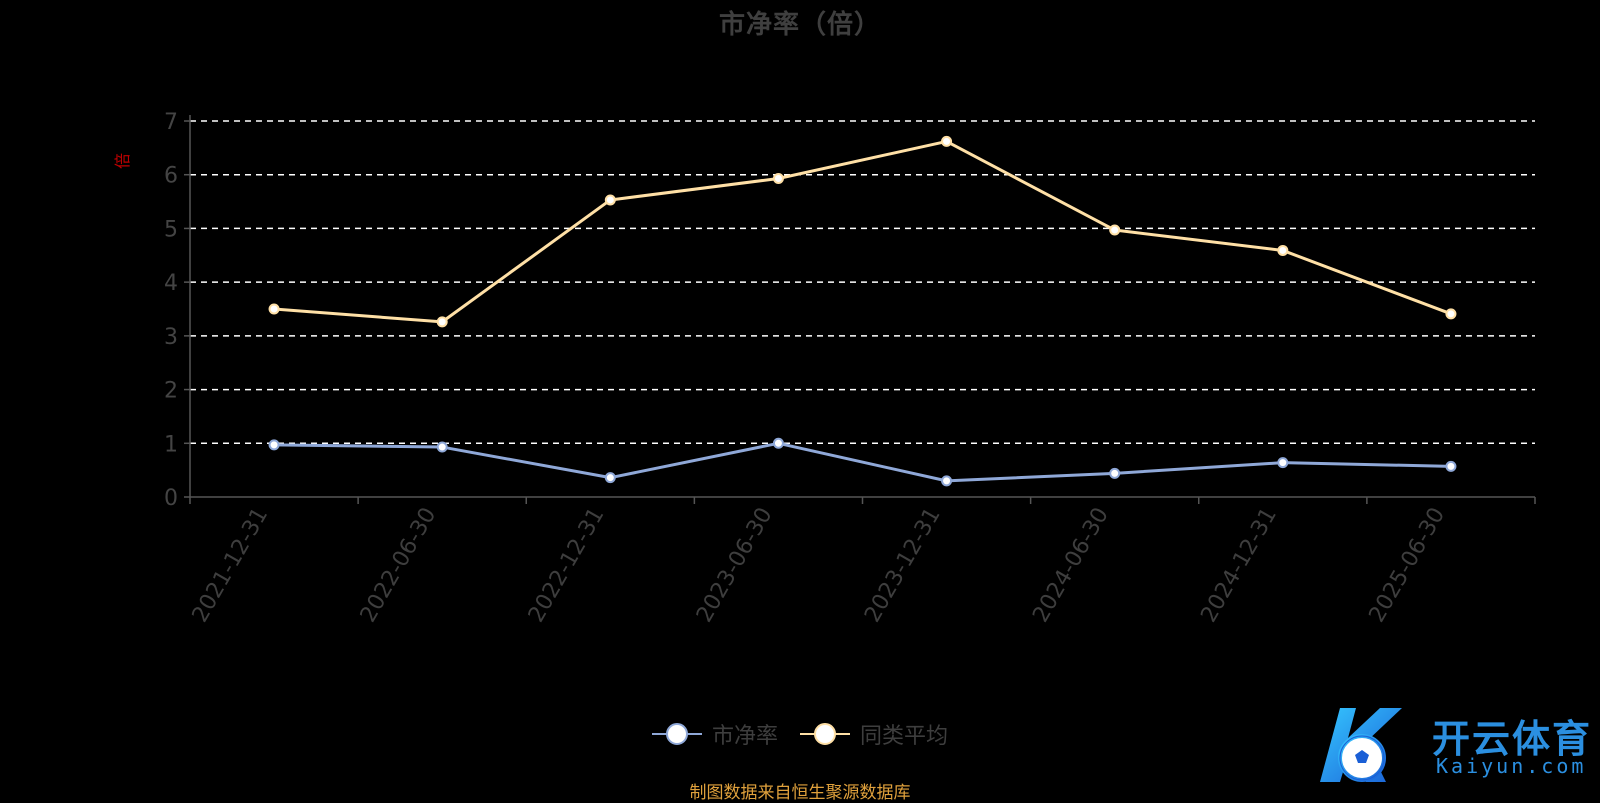 Image resolution: width=1600 pixels, height=803 pixels. I want to click on x-tick-label: 2022-12-31, so click(567, 565).